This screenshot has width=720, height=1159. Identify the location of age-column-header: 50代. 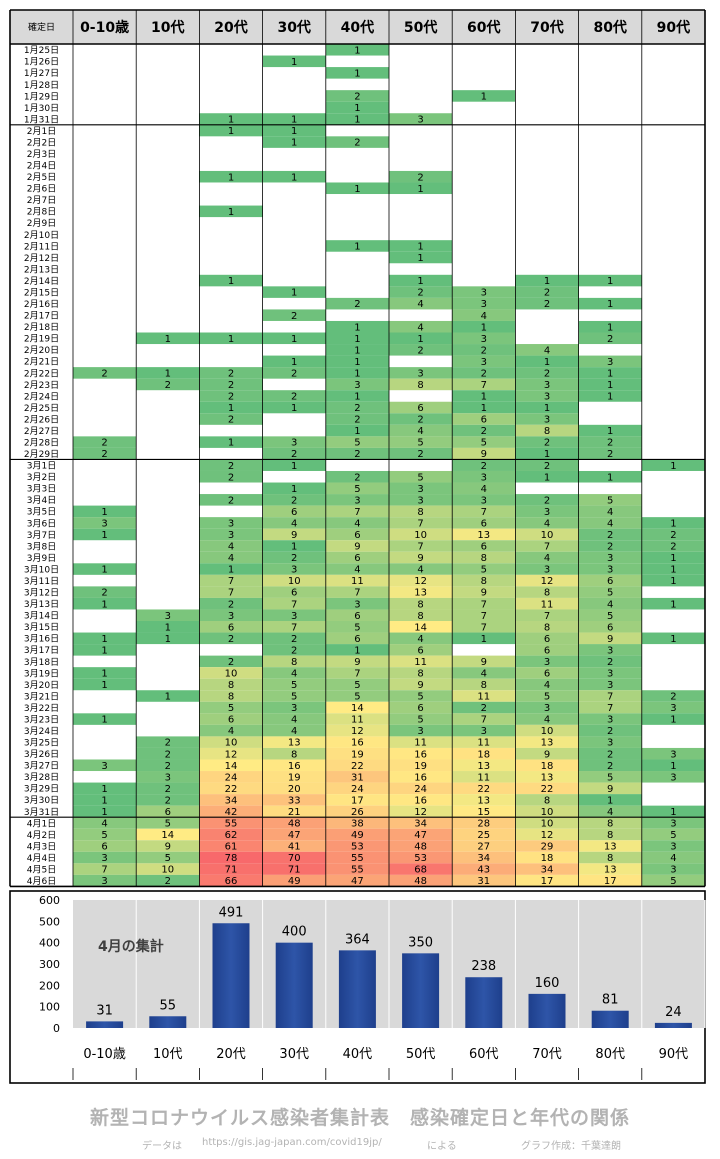
(420, 27).